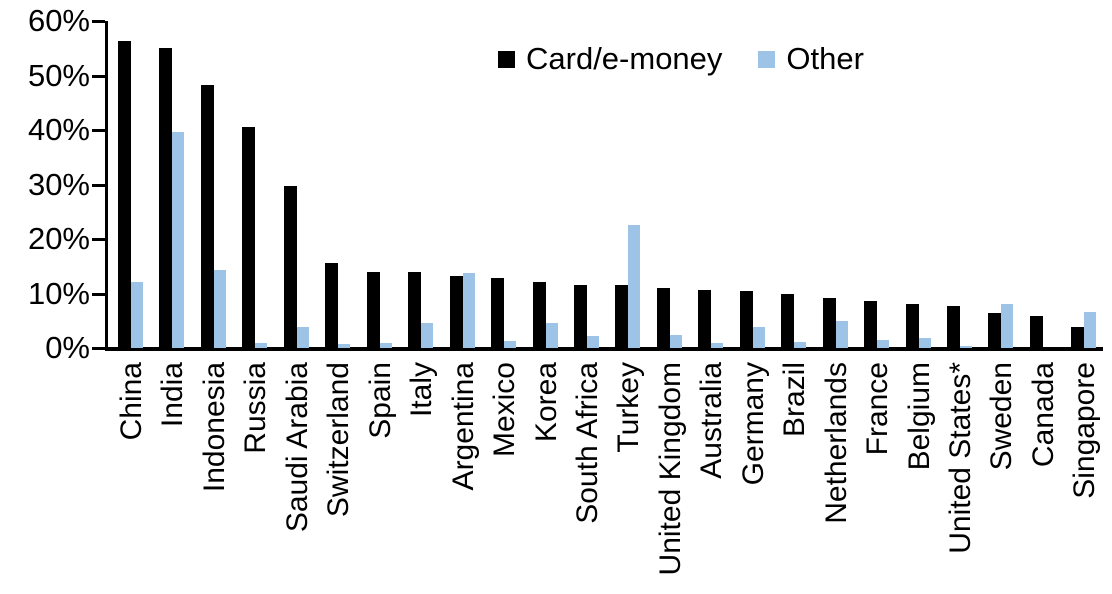 The image size is (1112, 594). Describe the element at coordinates (58, 184) in the screenshot. I see `y-tick-label: 30%` at that location.